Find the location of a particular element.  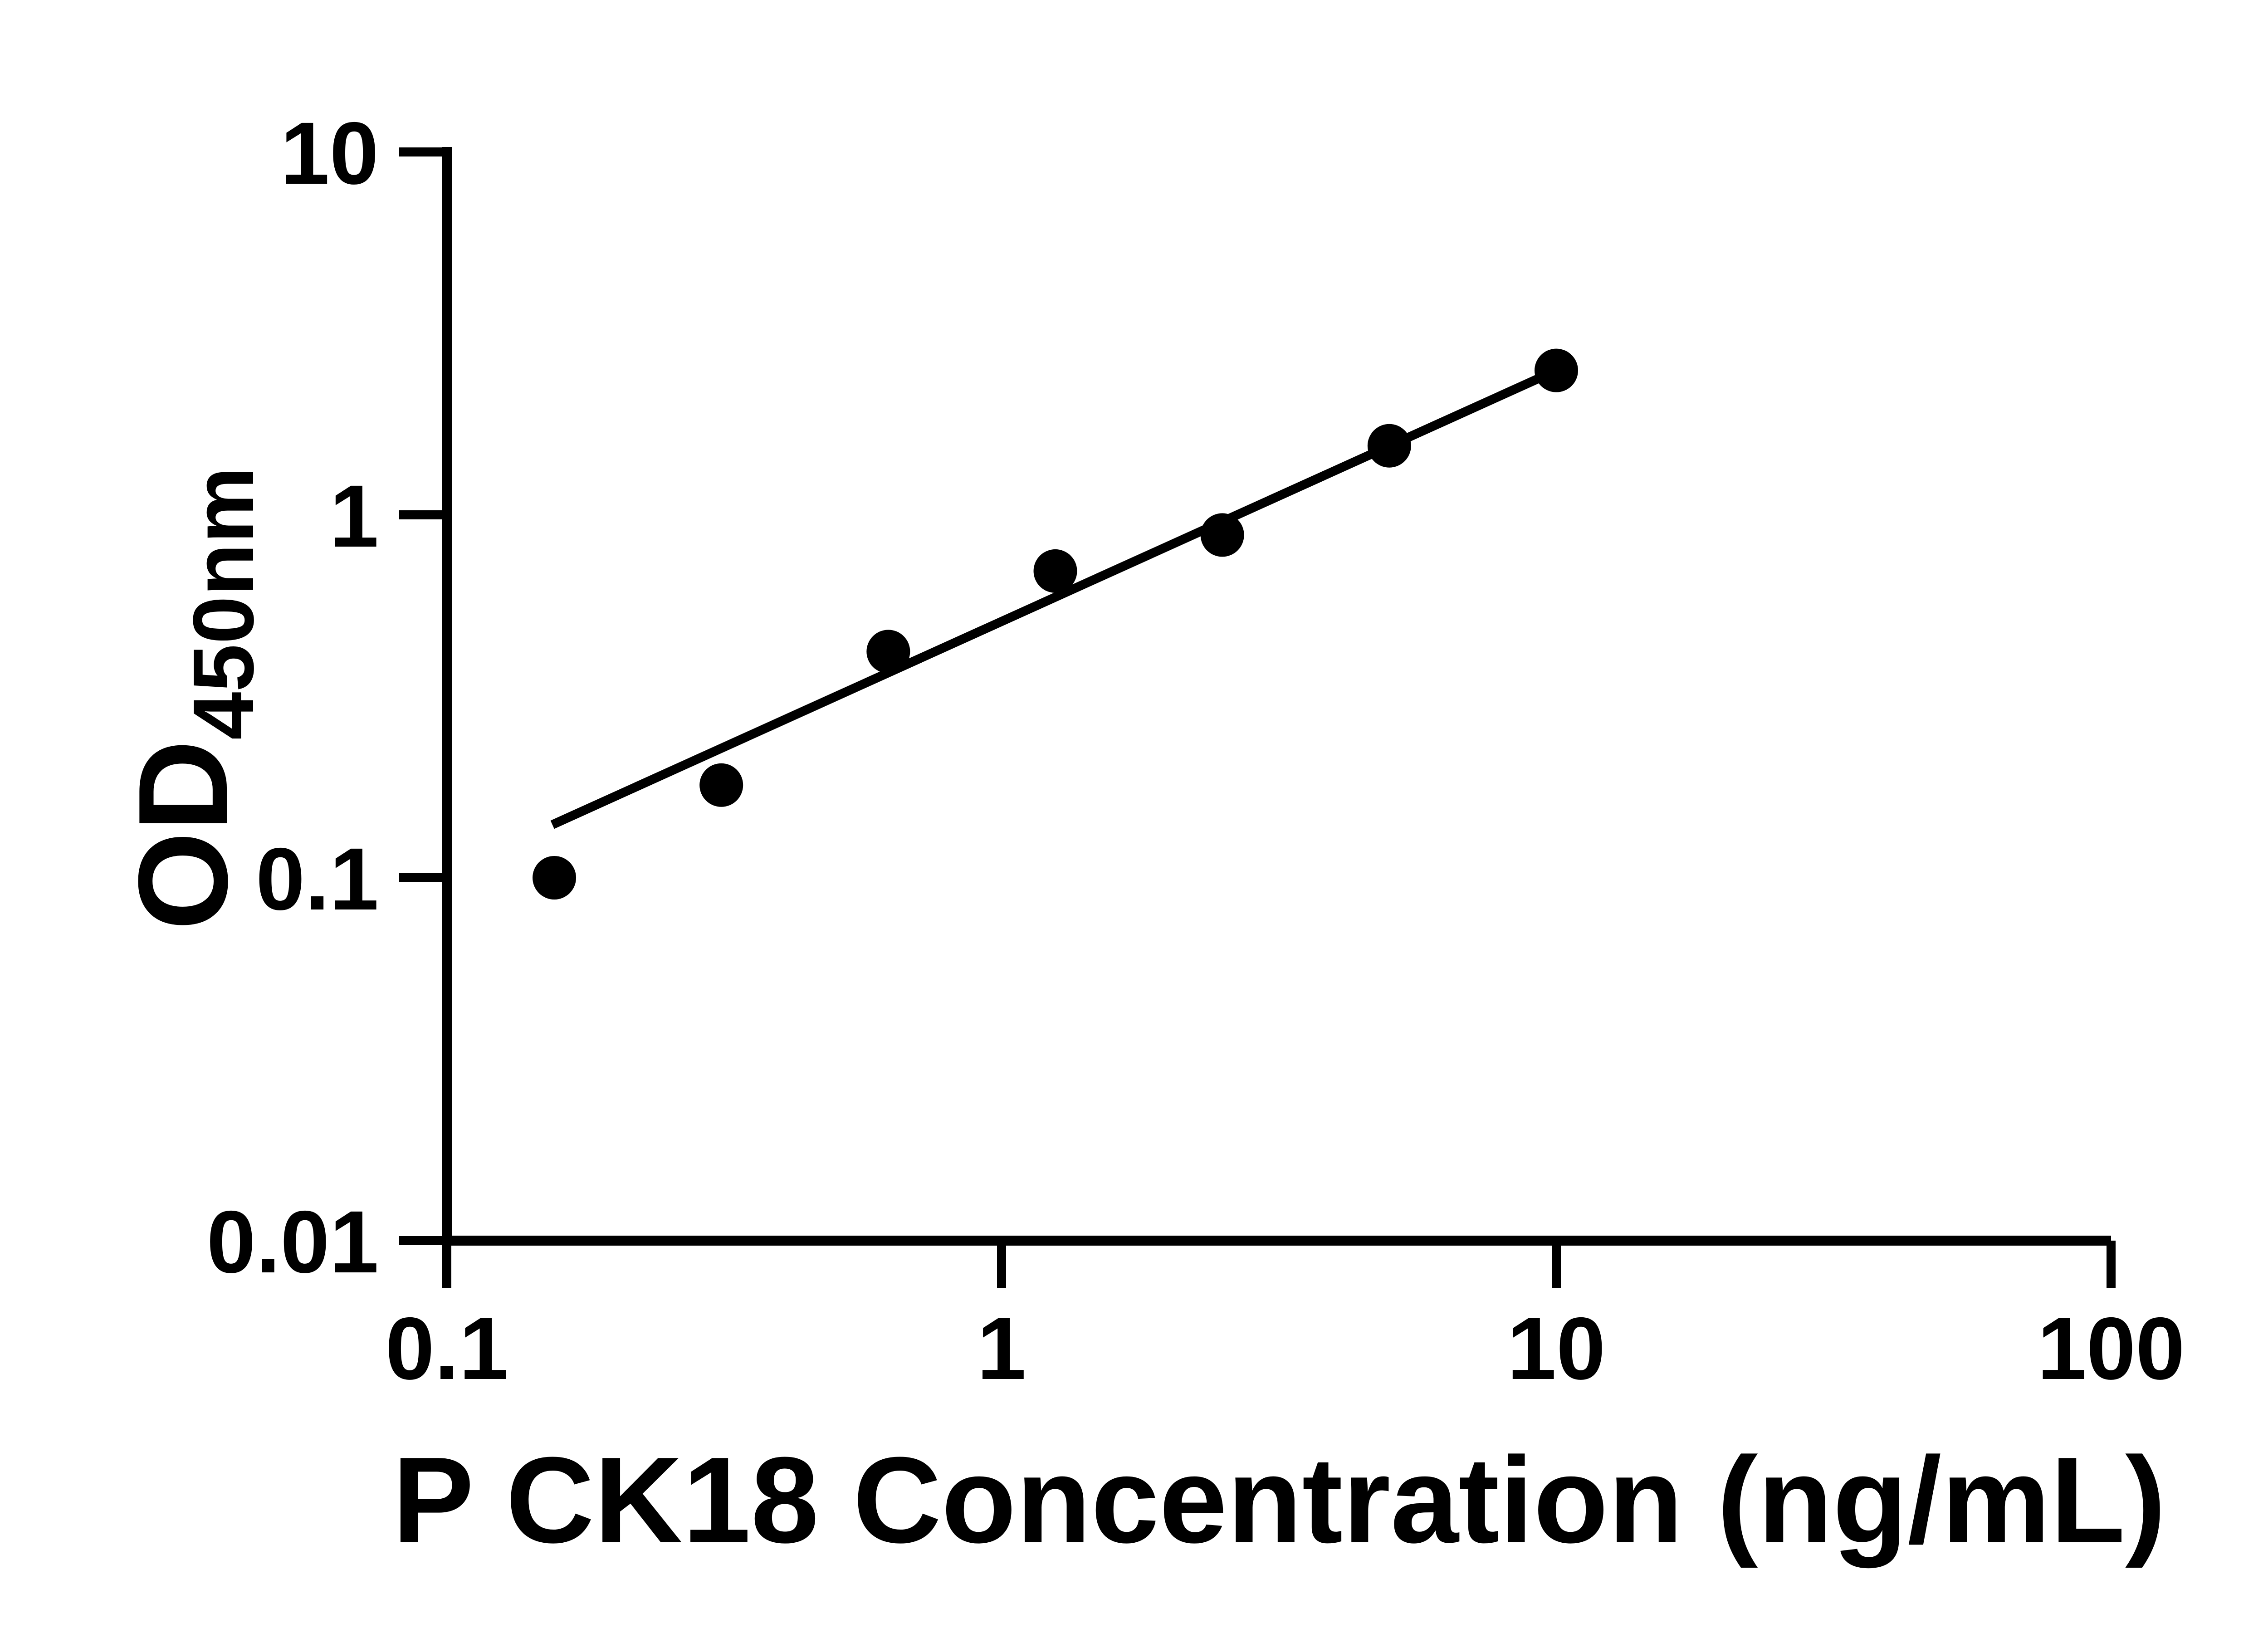

y-tick-label: 1 is located at coordinates (354, 516).